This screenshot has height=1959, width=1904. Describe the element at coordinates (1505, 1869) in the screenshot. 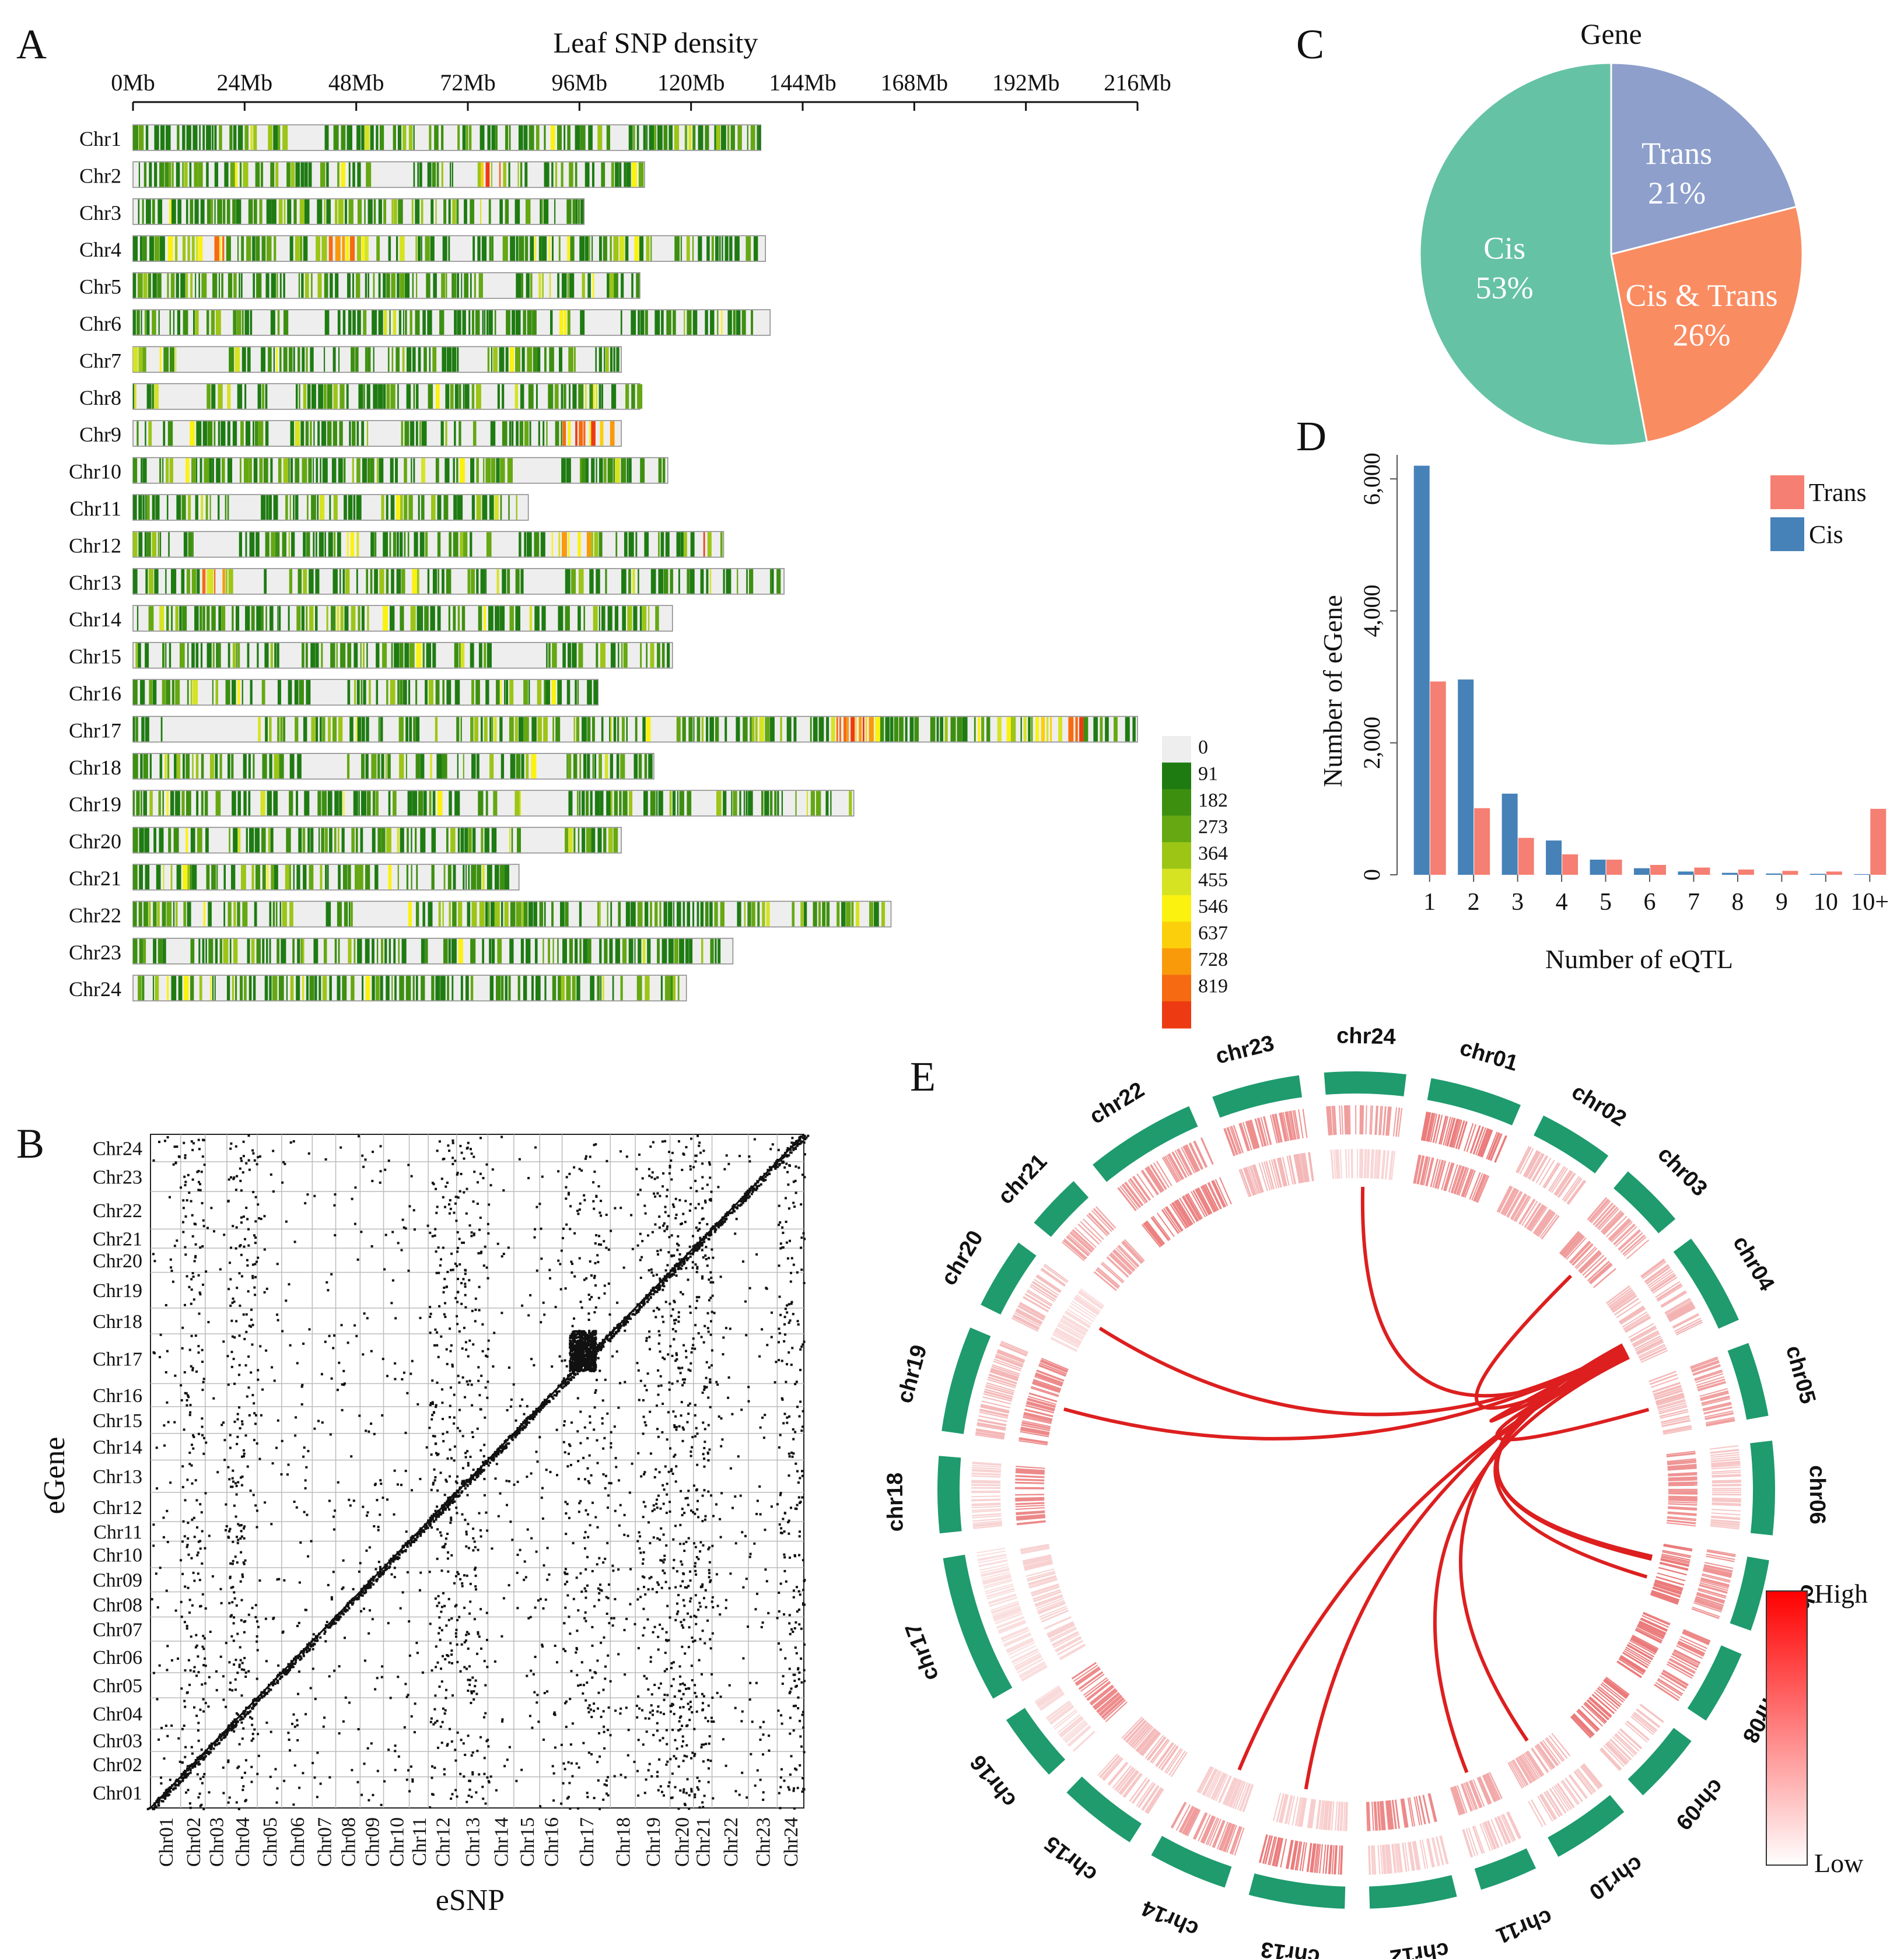

I see `chromosome-arc` at that location.